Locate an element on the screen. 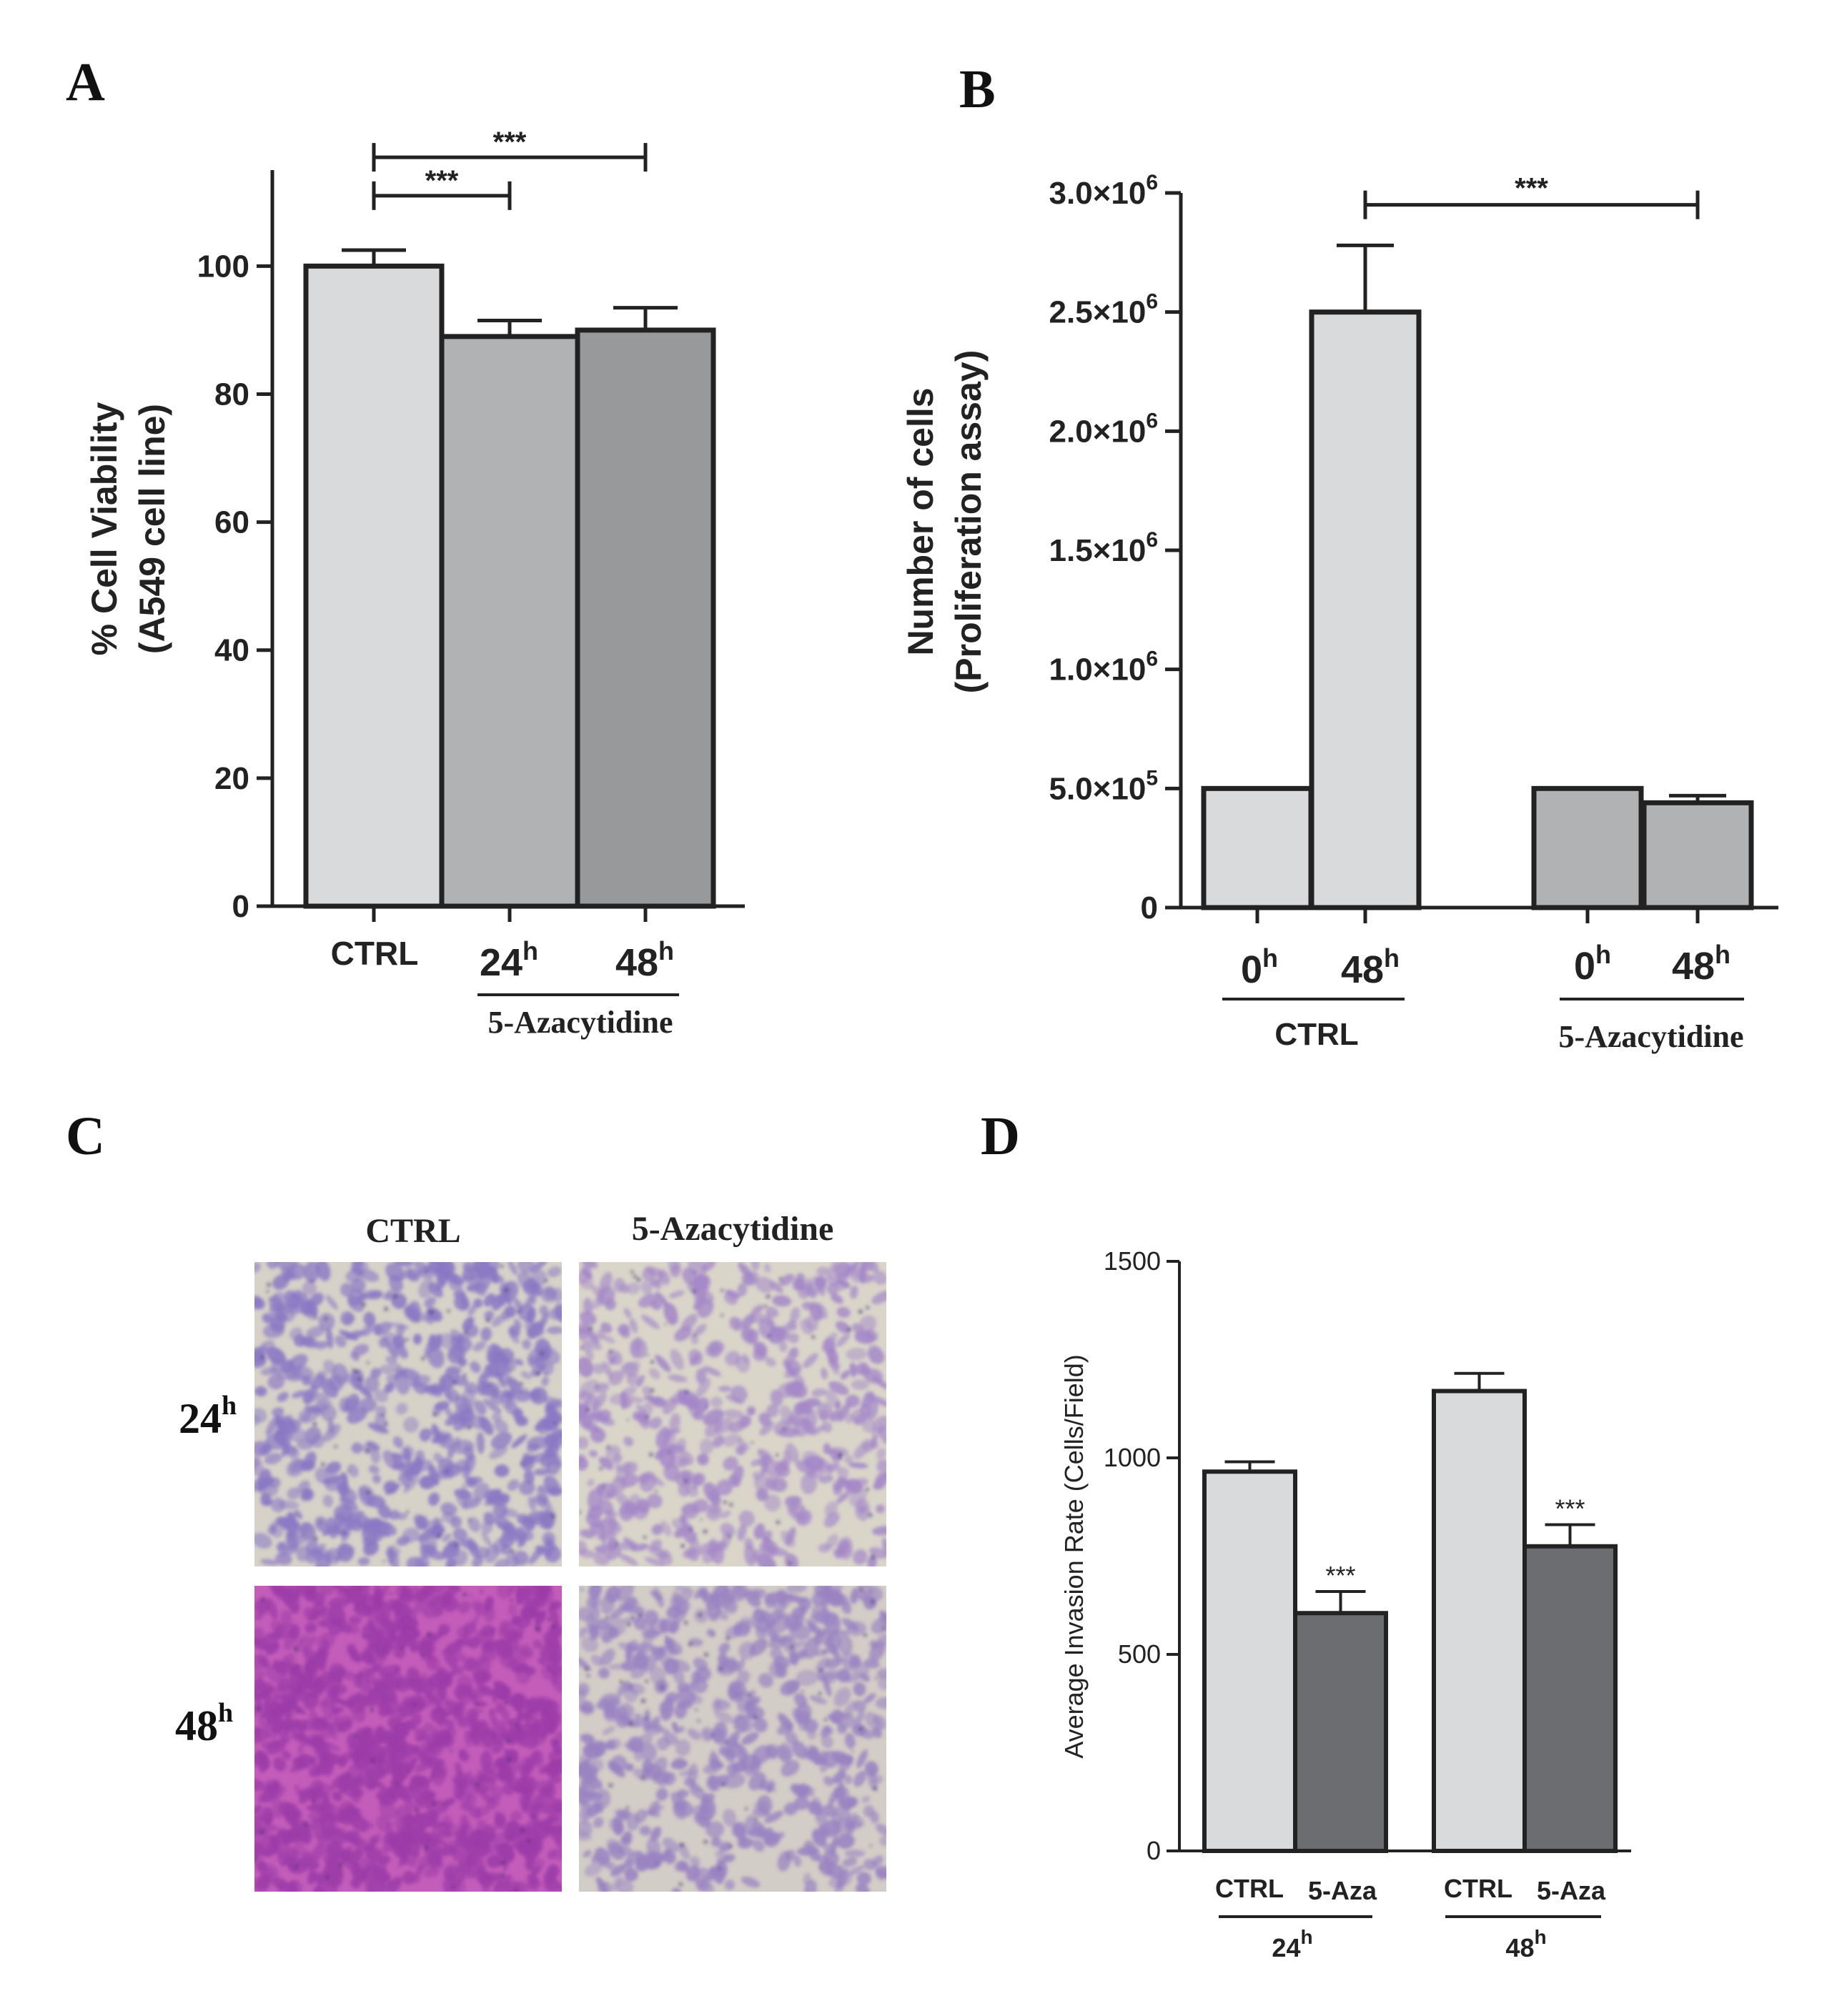  panel-letter-c: C is located at coordinates (85, 1136).